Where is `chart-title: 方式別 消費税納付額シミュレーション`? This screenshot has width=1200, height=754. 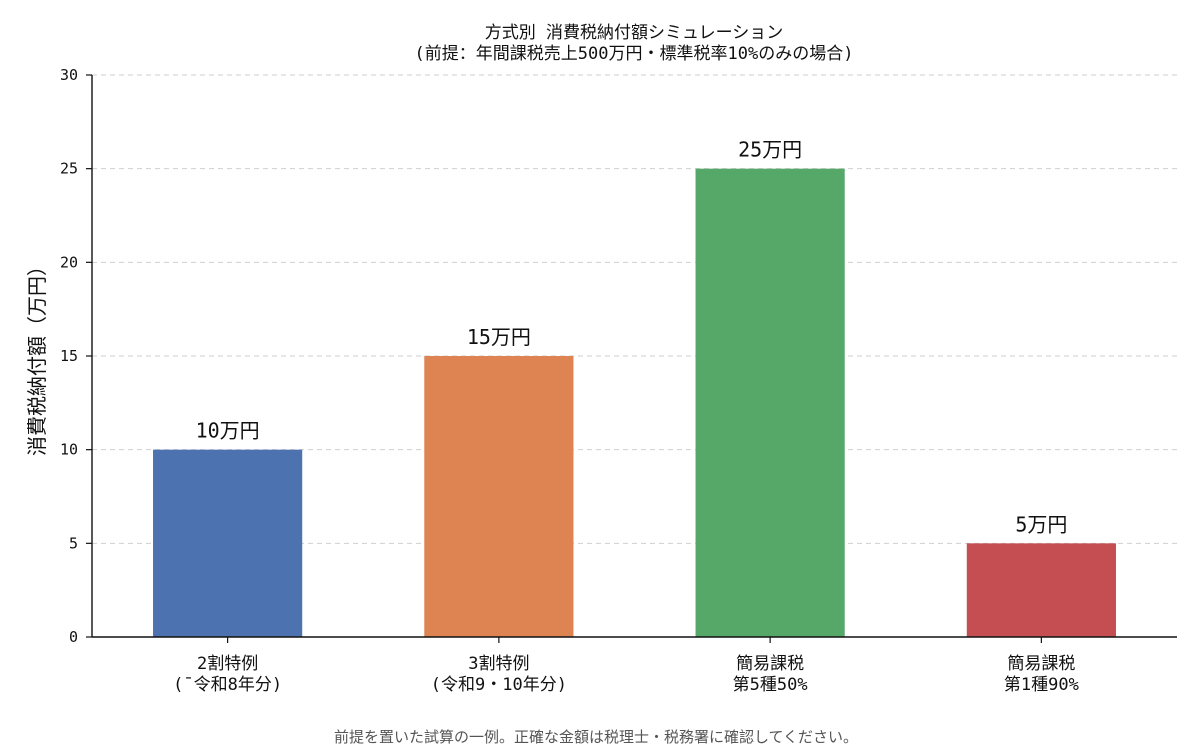 chart-title: 方式別 消費税納付額シミュレーション is located at coordinates (634, 33).